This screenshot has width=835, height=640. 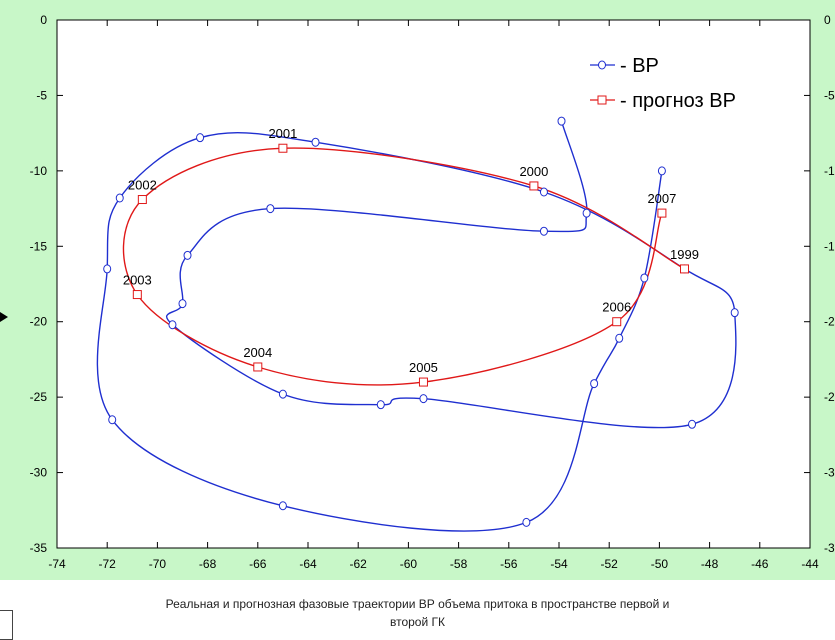 I want to click on year-label: 2002, so click(x=142, y=185).